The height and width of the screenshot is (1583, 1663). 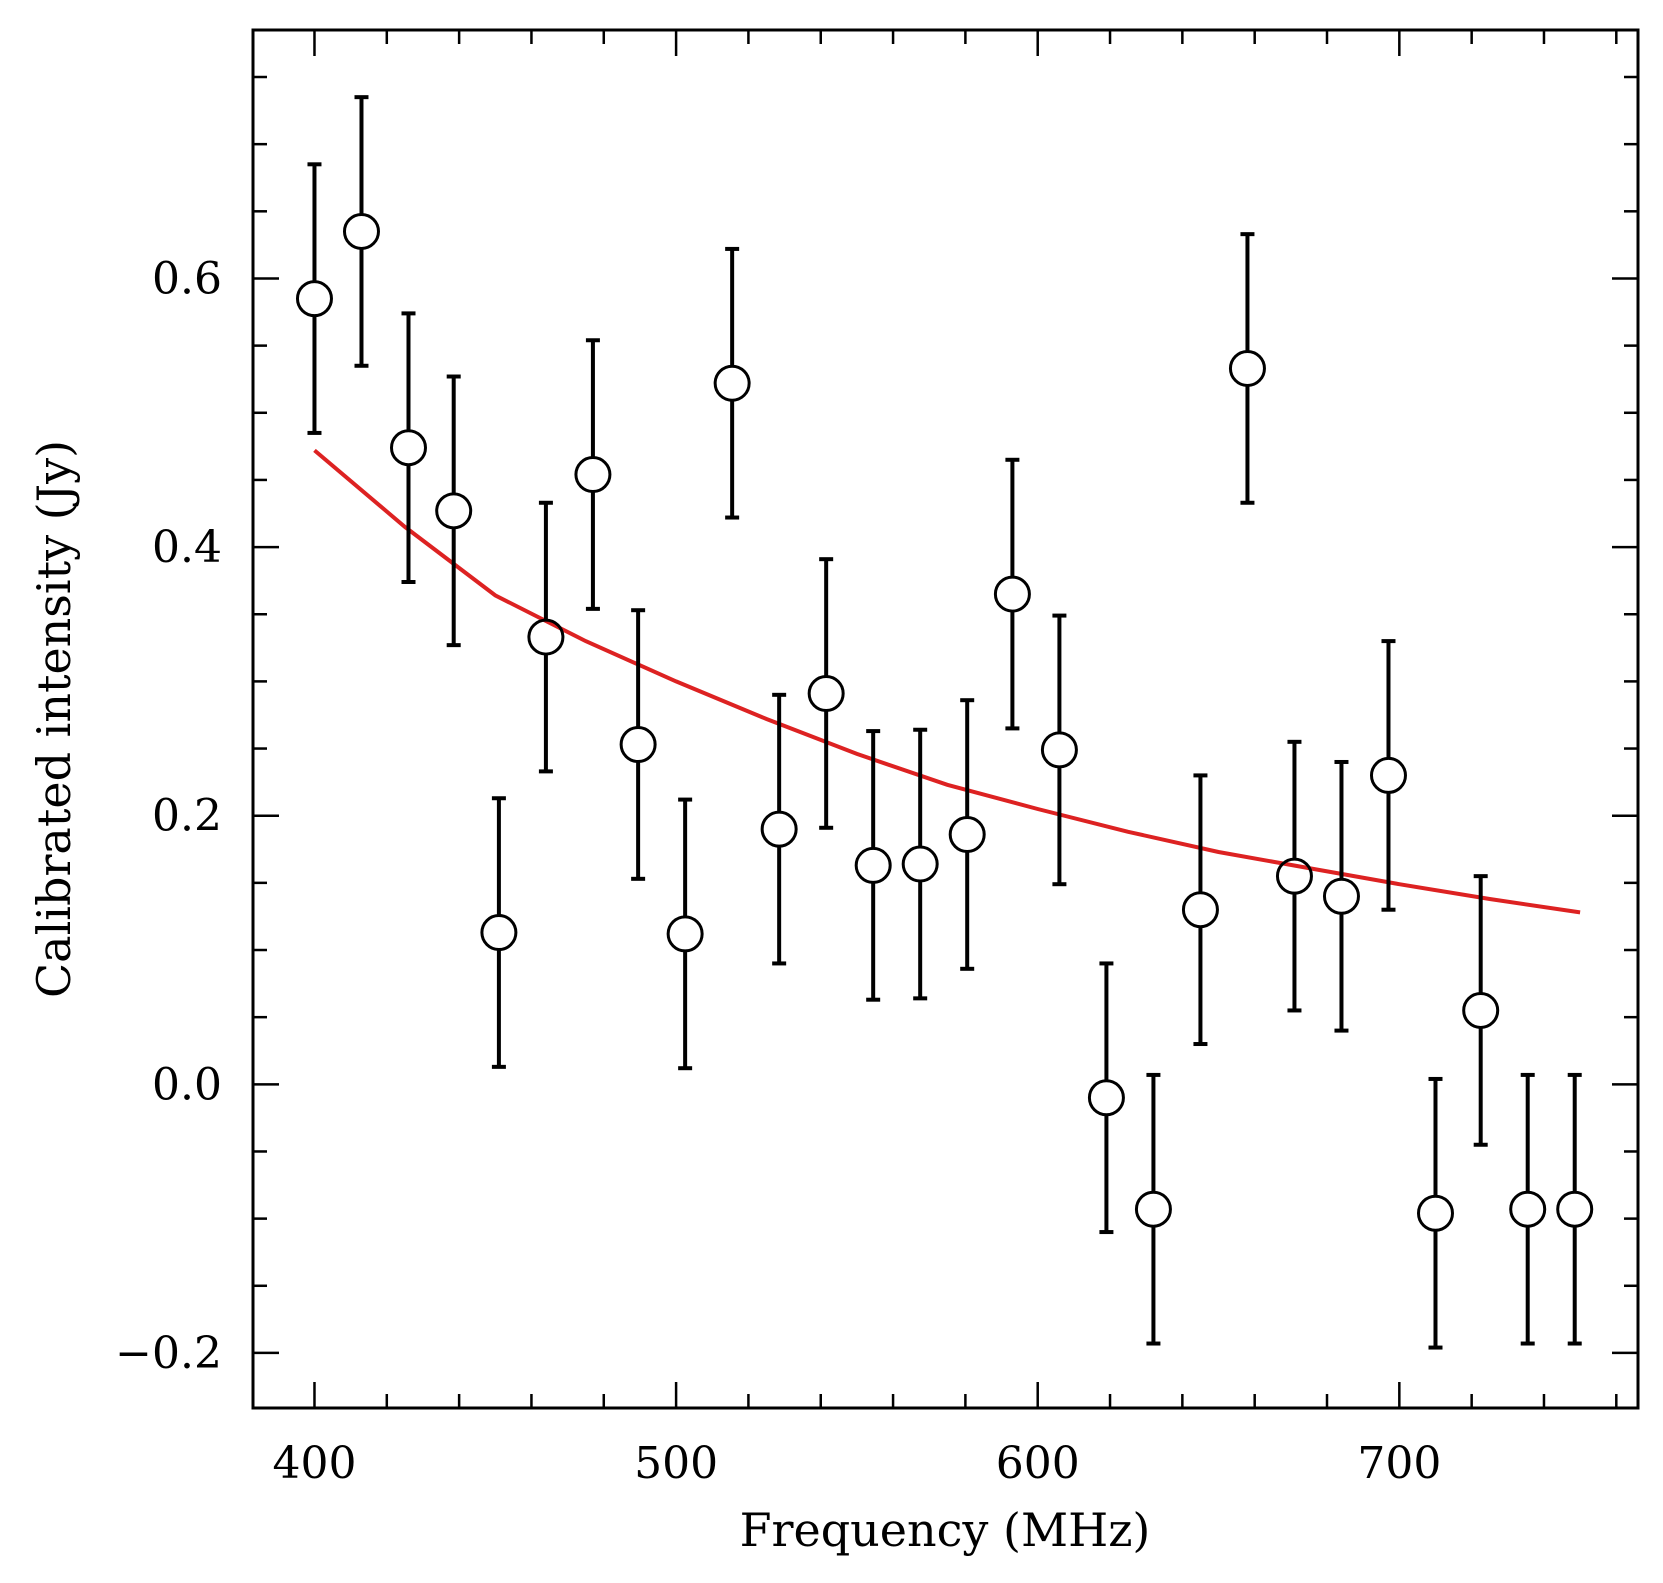 I want to click on y-tick-label: 0.4, so click(x=187, y=547).